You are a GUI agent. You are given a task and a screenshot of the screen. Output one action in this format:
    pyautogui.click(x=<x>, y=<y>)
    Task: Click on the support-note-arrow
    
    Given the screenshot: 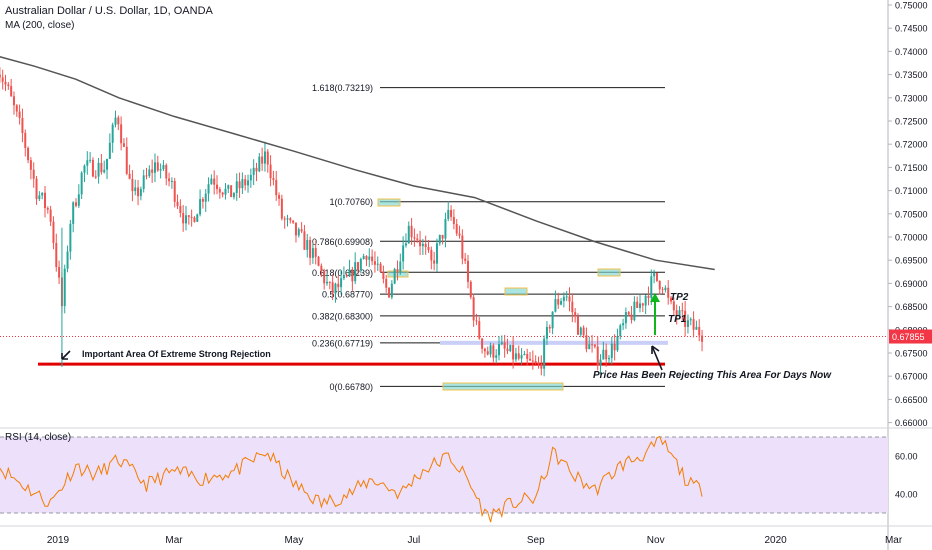 What is the action you would take?
    pyautogui.click(x=66, y=355)
    